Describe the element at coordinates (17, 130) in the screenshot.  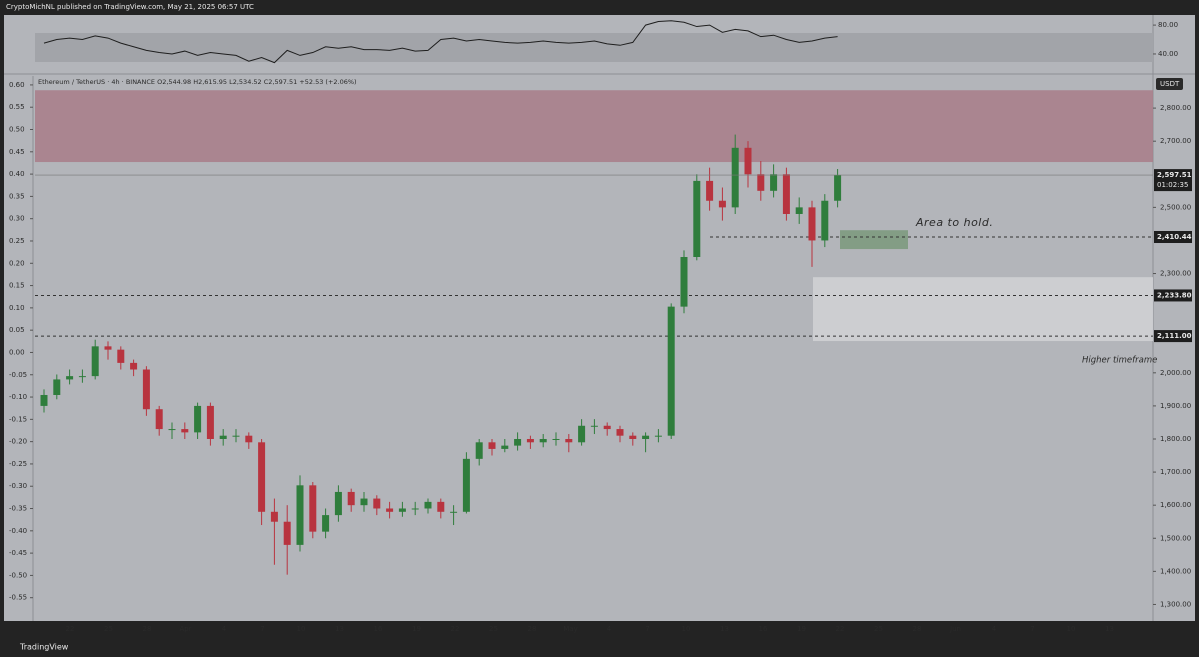
I see `y2-tick-label: 0.50` at that location.